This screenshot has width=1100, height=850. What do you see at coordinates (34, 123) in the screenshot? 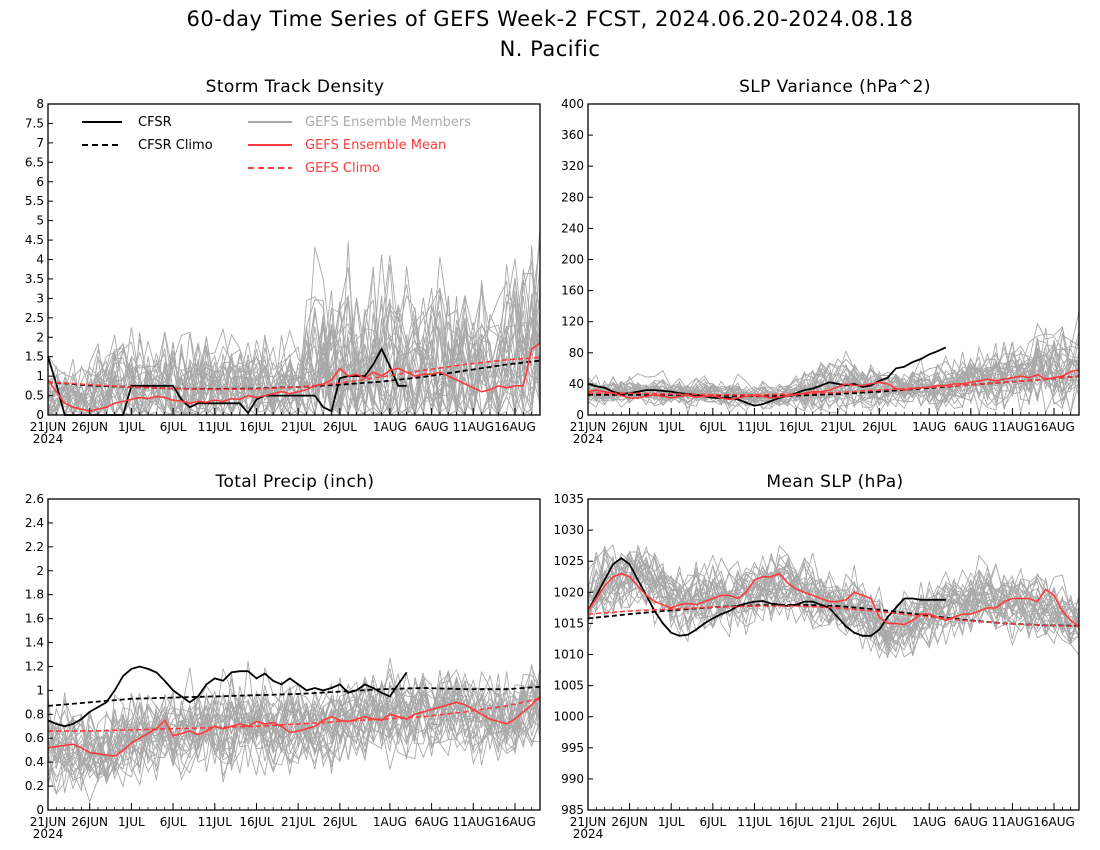
I see `y-tick-label: 7.5` at bounding box center [34, 123].